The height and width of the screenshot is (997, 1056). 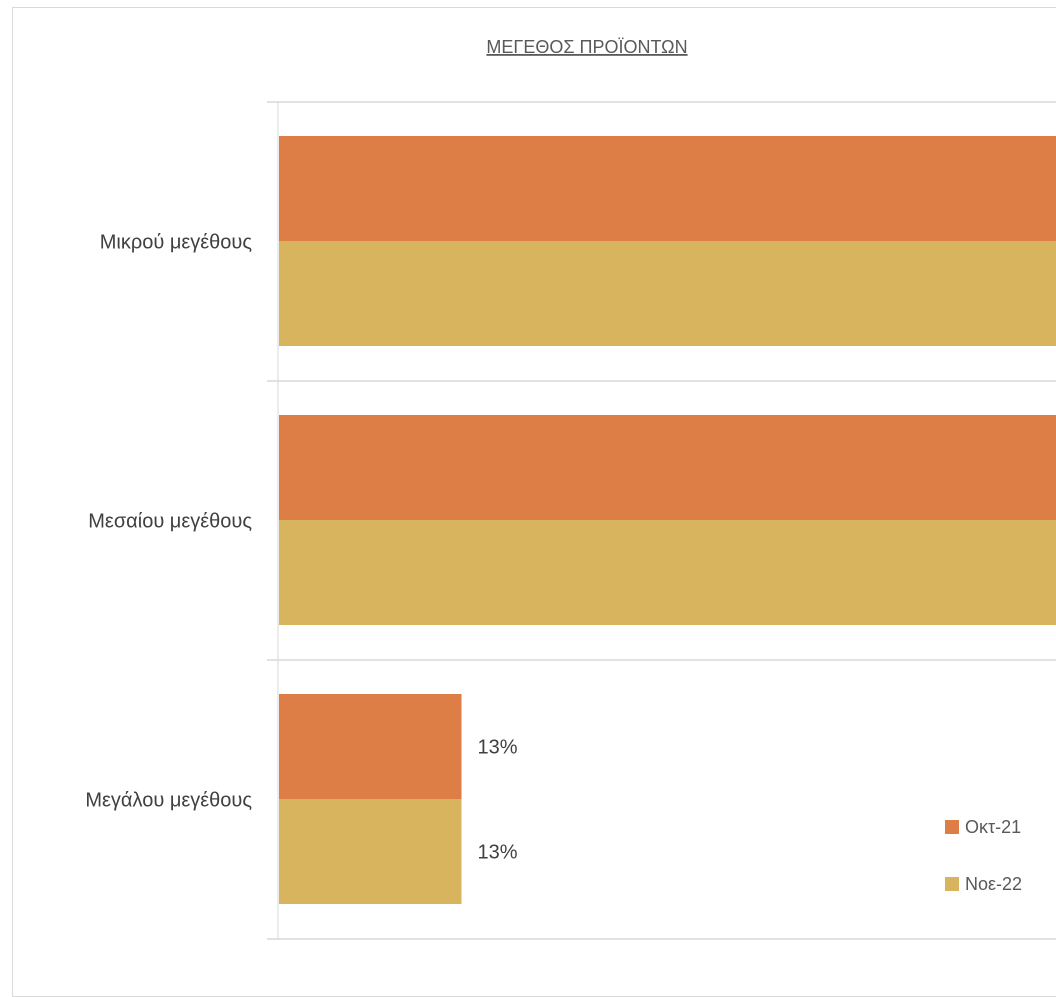 What do you see at coordinates (983, 855) in the screenshot?
I see `legend: Οκτ-21 Νοε-22` at bounding box center [983, 855].